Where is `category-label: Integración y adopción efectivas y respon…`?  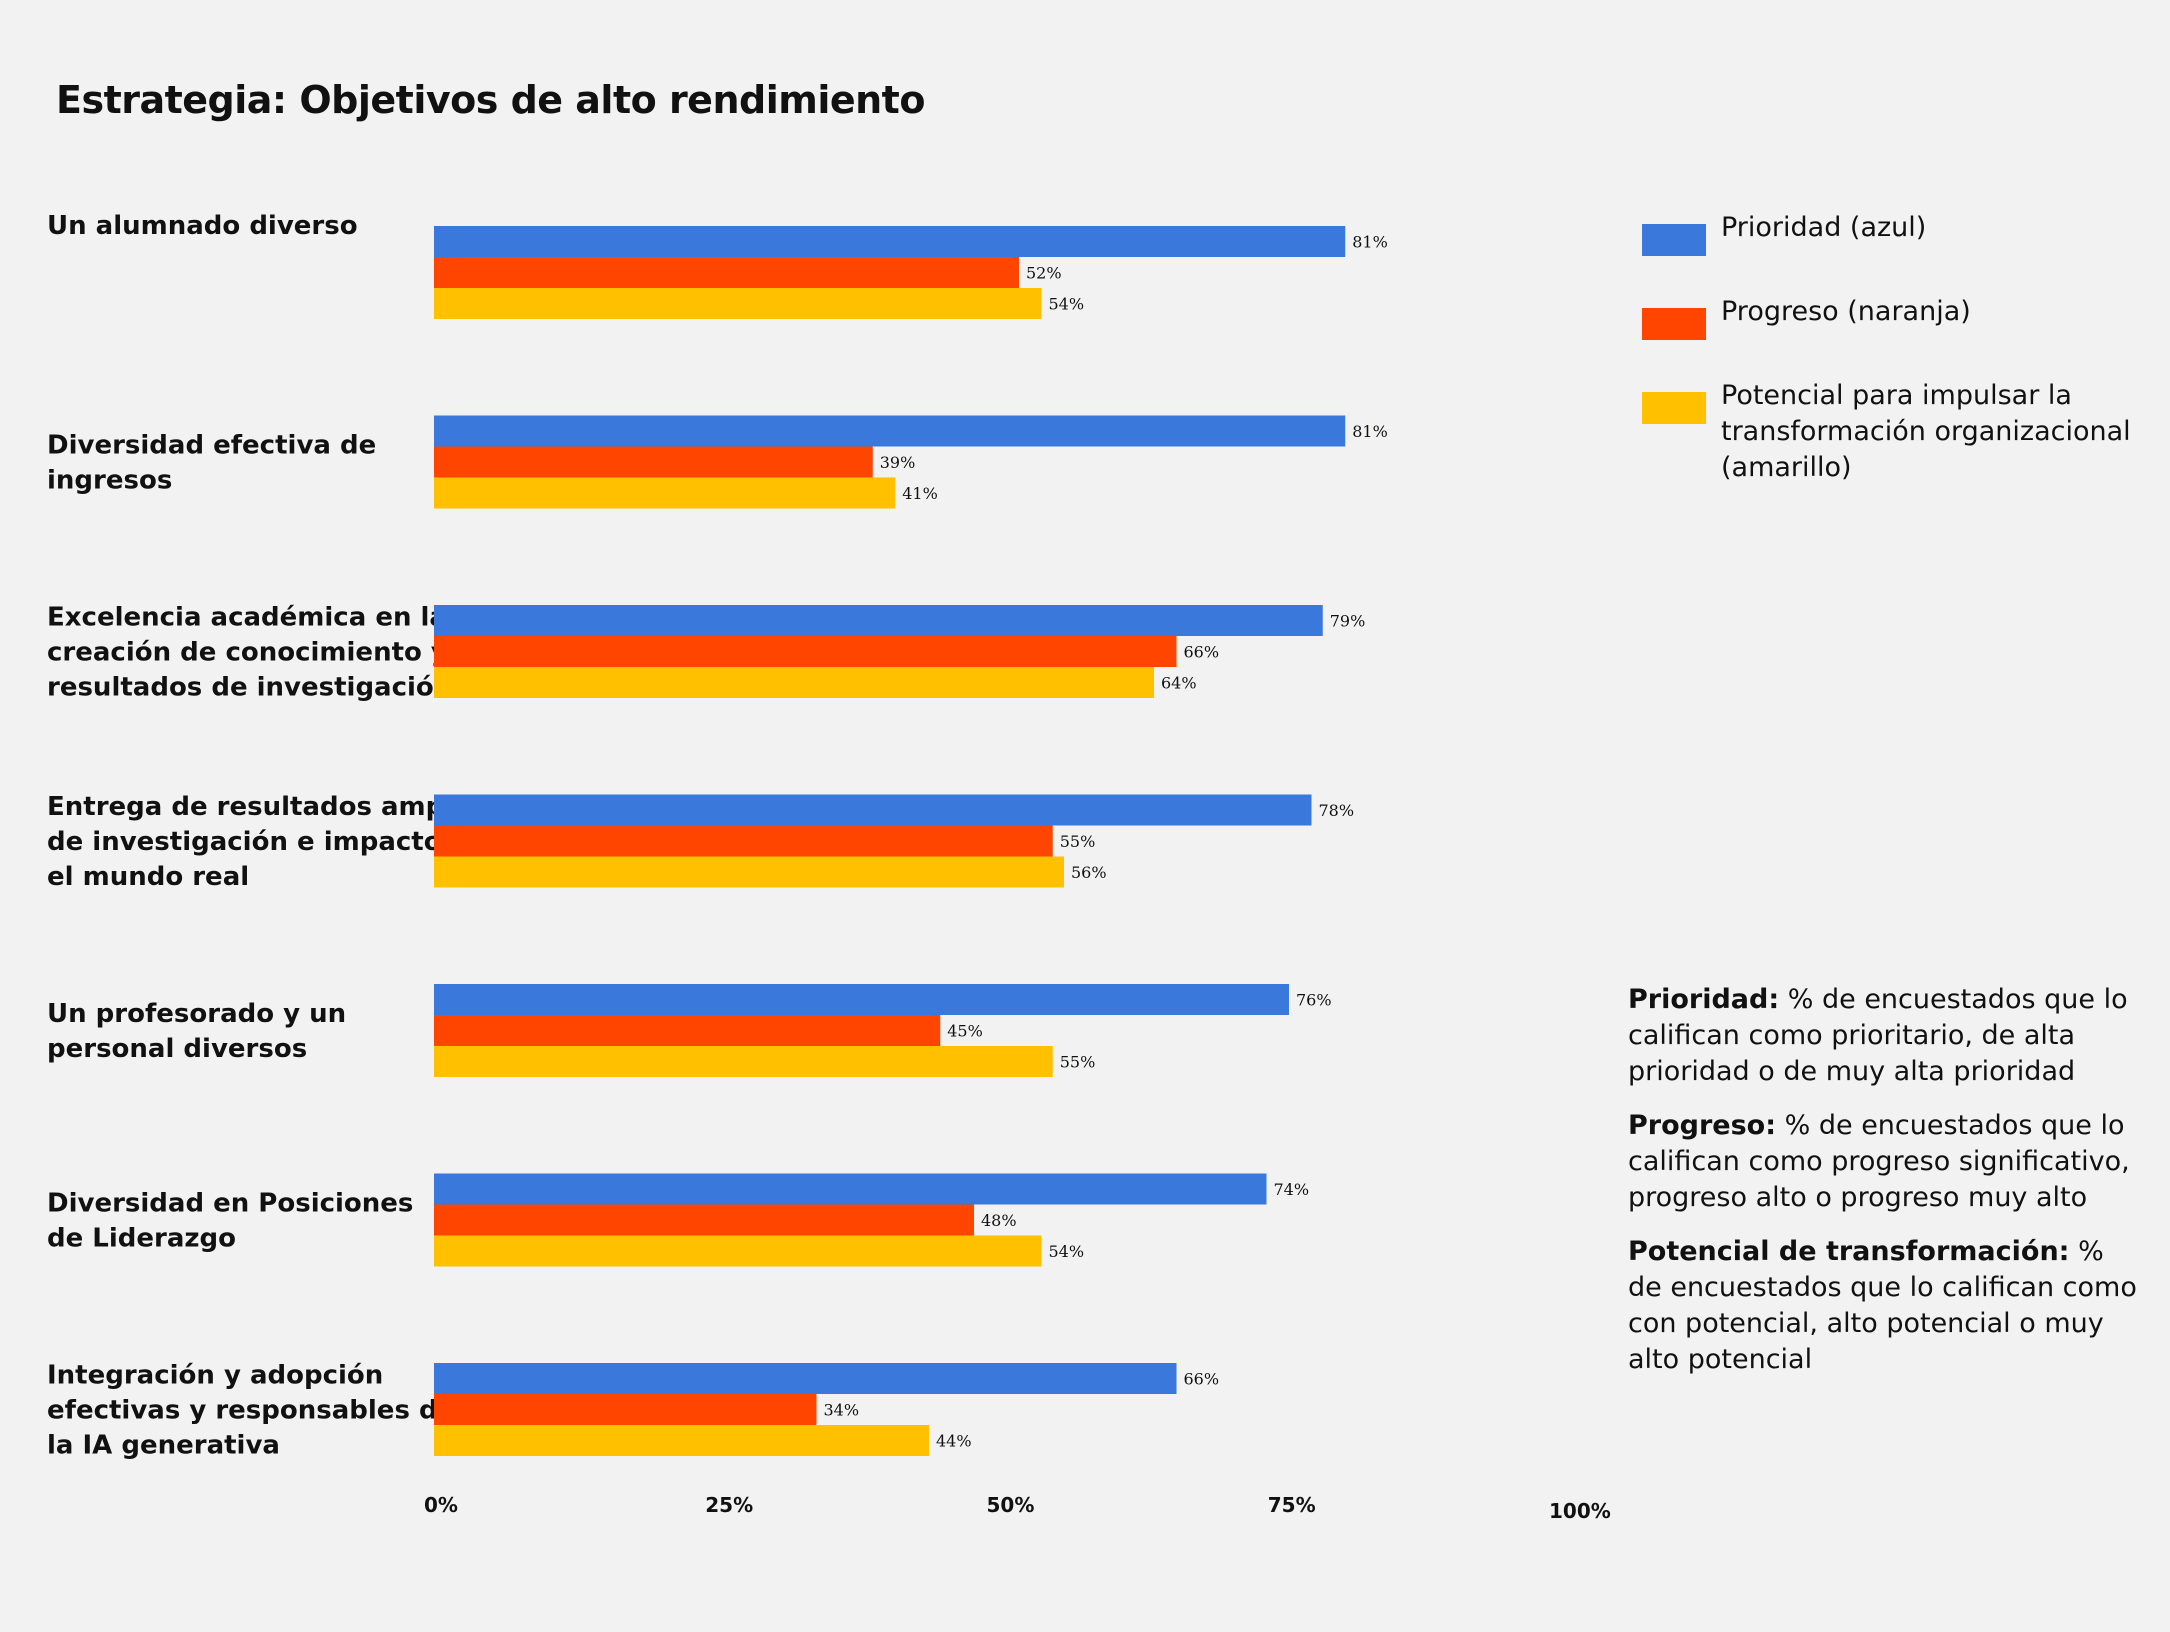
category-label: Integración y adopción efectivas y respon… is located at coordinates (251, 1411).